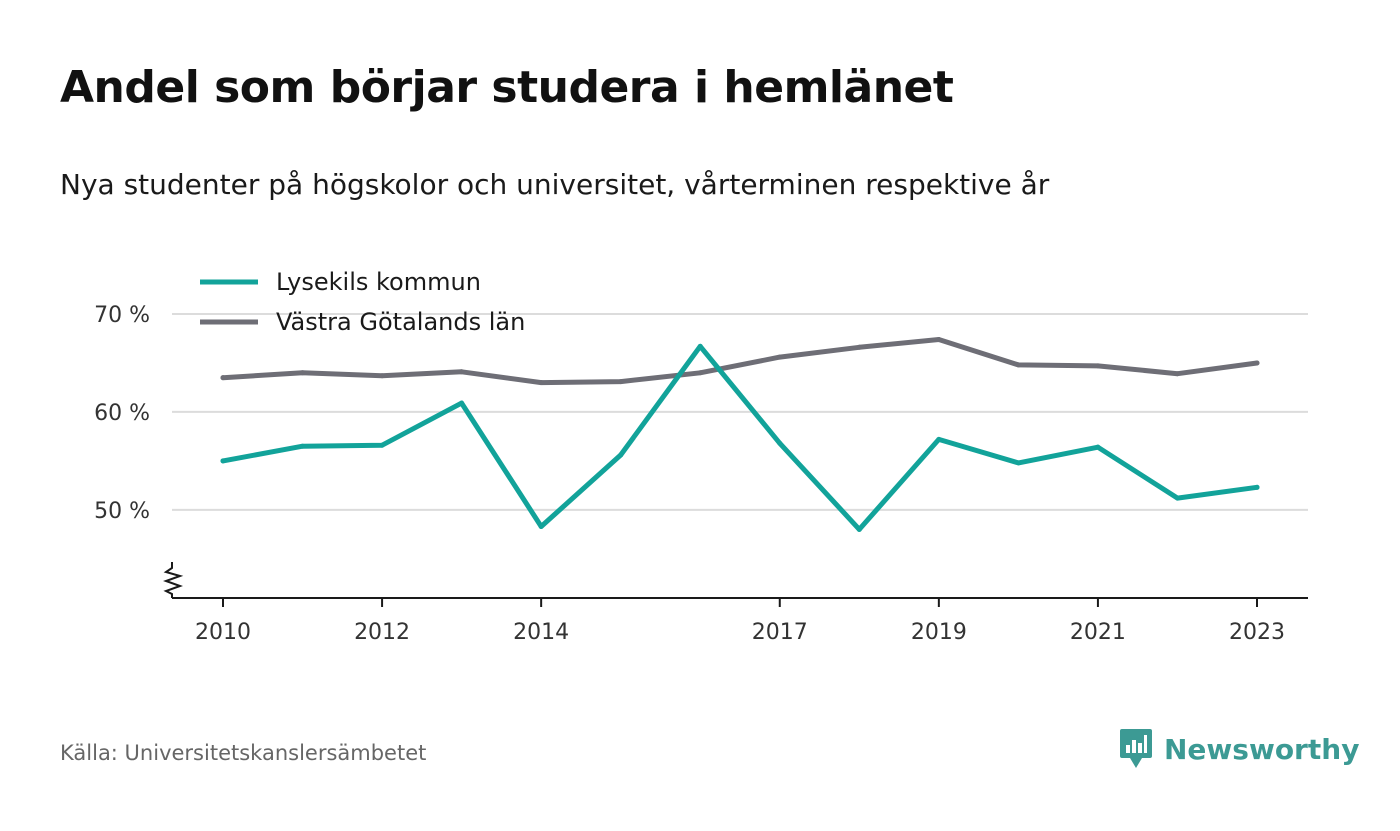 The height and width of the screenshot is (831, 1400). I want to click on brand-logo: Newsworthy, so click(1238, 749).